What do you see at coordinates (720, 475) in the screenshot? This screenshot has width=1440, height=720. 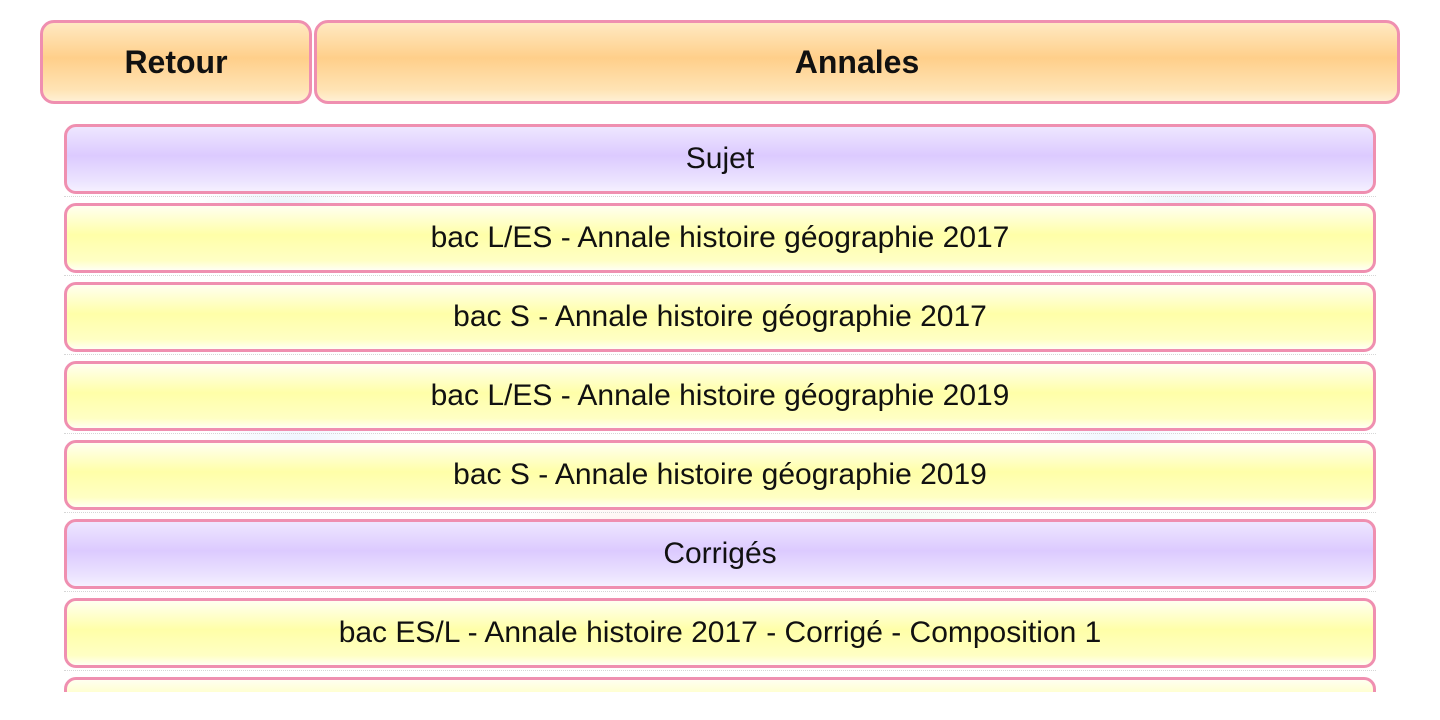 I see `list-item: bac S - Annale histoire géographie 2019` at bounding box center [720, 475].